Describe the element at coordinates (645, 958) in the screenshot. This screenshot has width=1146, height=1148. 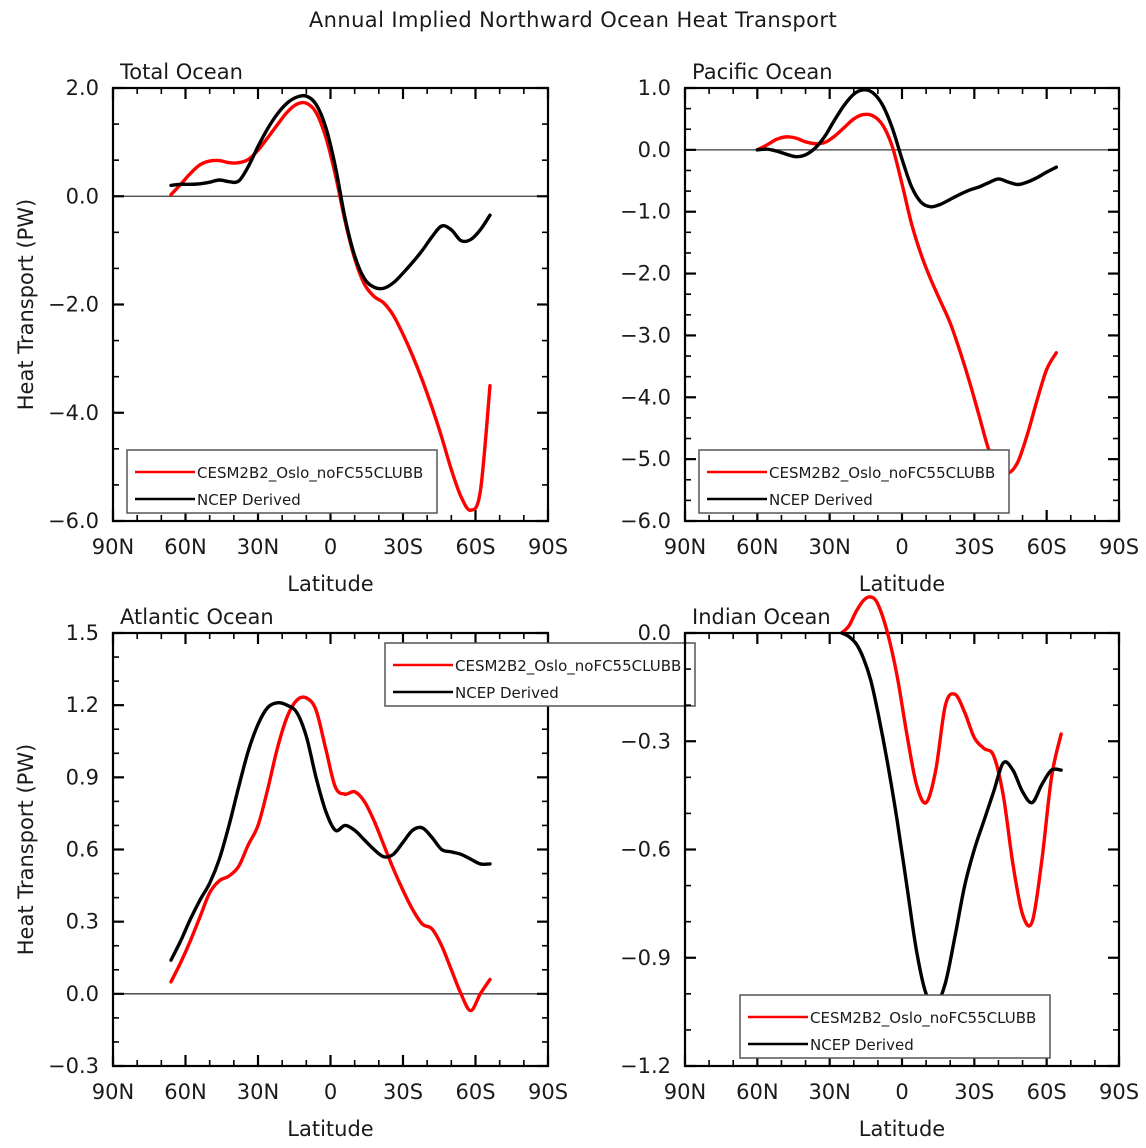
I see `y-tick-label: −0.9` at that location.